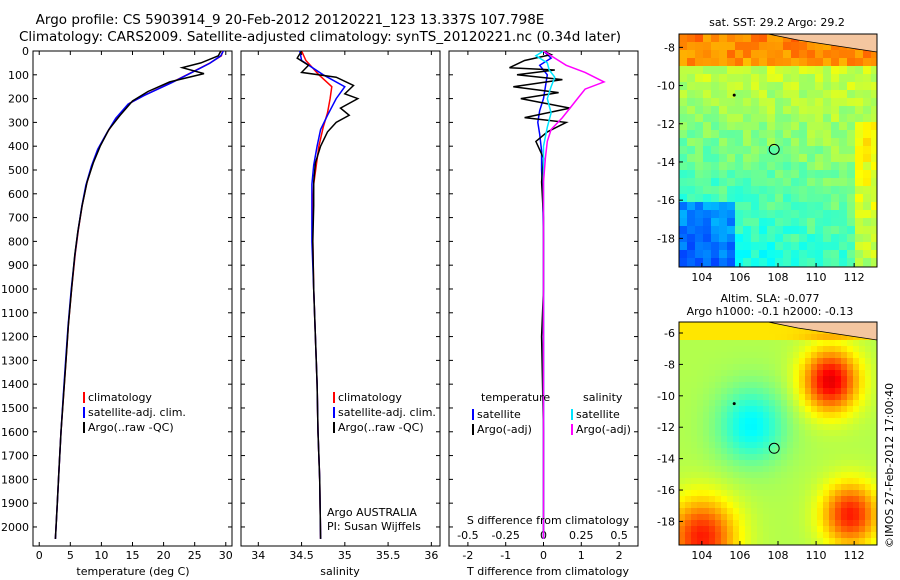 The height and width of the screenshot is (580, 900). Describe the element at coordinates (598, 414) in the screenshot. I see `legend-item: satellite` at that location.